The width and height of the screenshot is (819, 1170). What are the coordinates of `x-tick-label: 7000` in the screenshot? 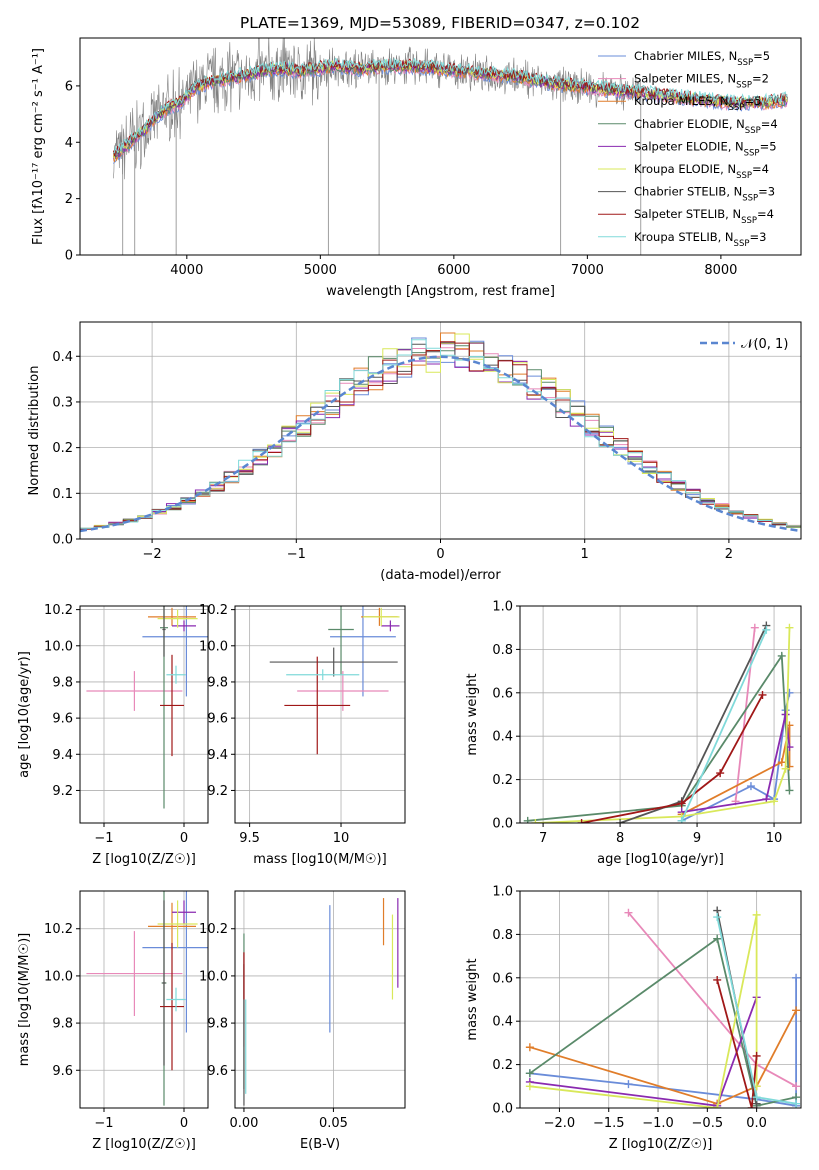 It's located at (587, 270).